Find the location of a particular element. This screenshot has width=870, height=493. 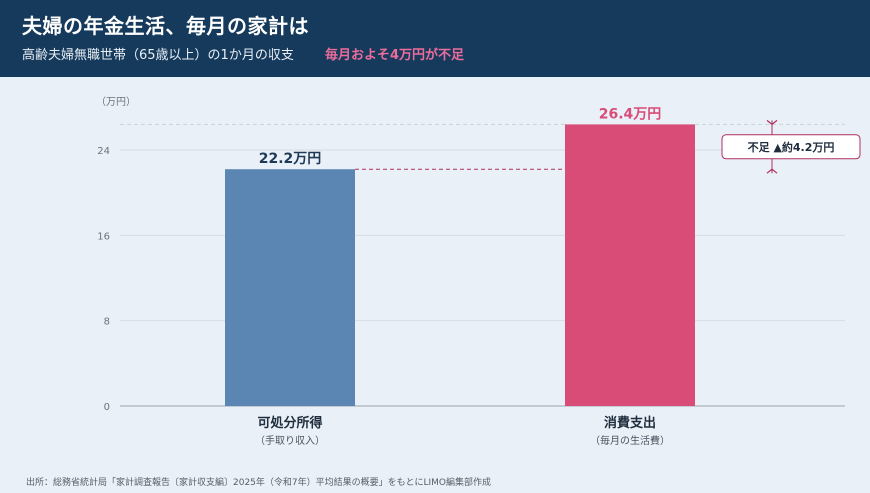

y-tick-8: 8 is located at coordinates (107, 322).